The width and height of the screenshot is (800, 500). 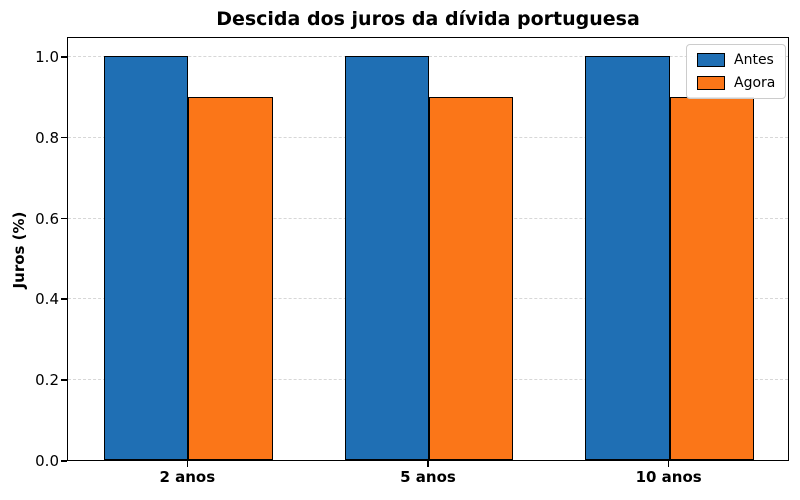 What do you see at coordinates (711, 278) in the screenshot?
I see `bar-agora-10-anos` at bounding box center [711, 278].